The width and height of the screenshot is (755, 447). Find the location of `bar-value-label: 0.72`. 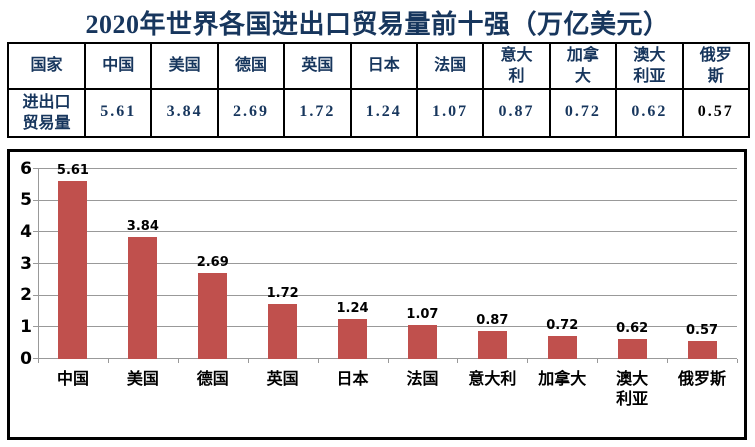

bar-value-label: 0.72 is located at coordinates (562, 325).